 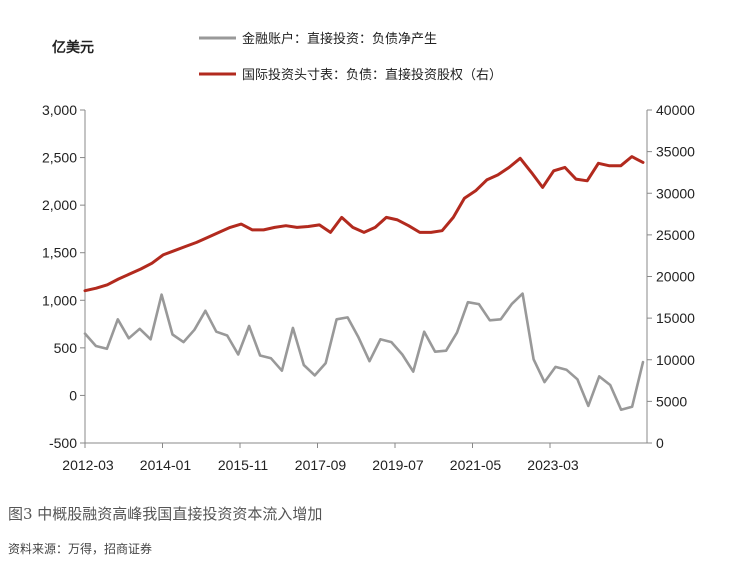 What do you see at coordinates (660, 443) in the screenshot?
I see `right-tick-label: 0` at bounding box center [660, 443].